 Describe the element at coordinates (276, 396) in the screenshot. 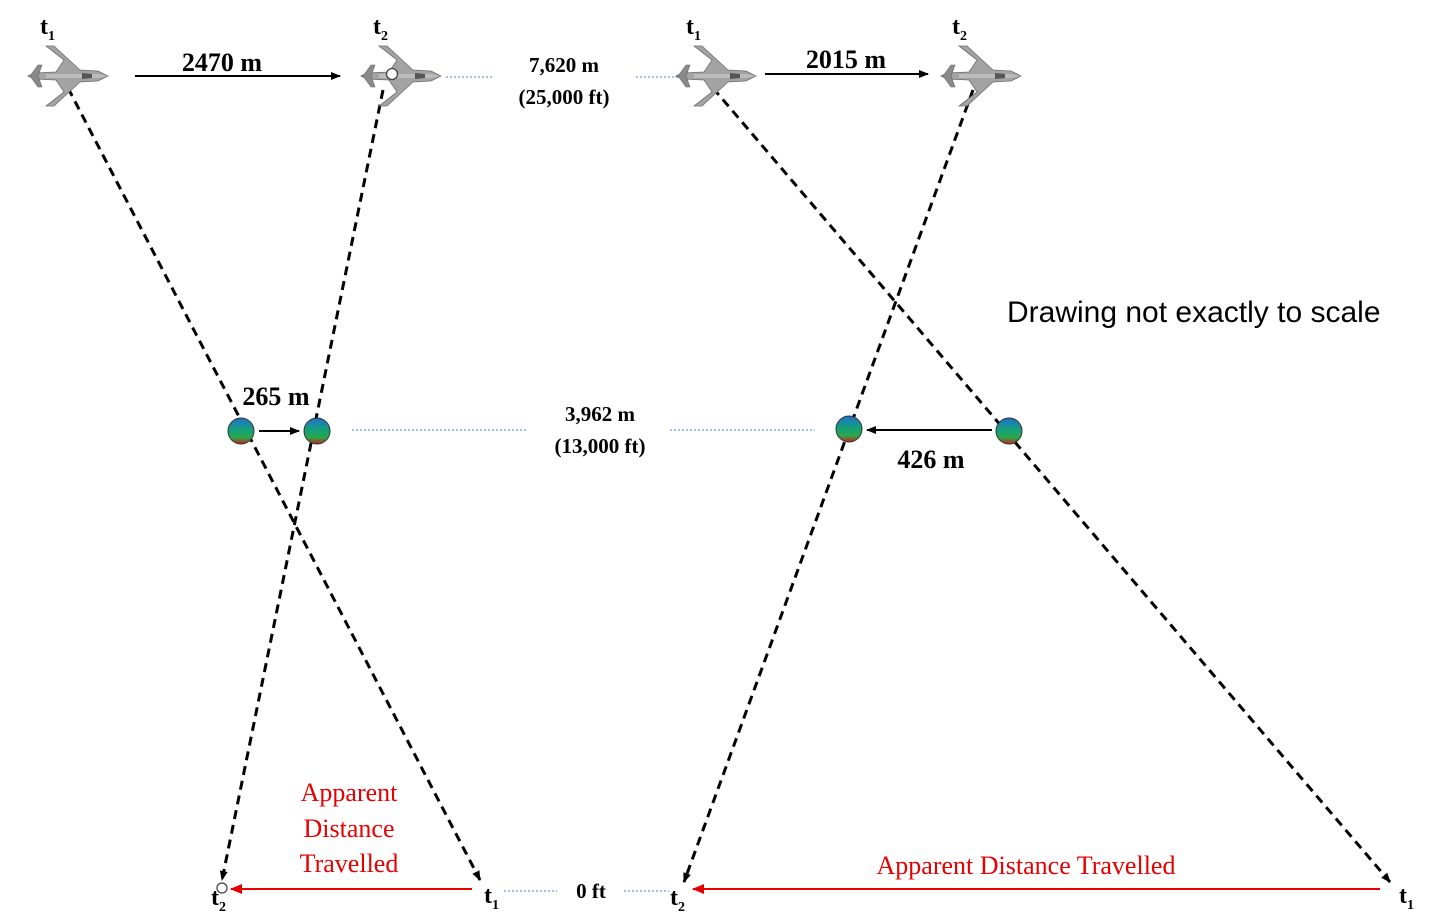

I see `left-object-distance: 265 m` at that location.